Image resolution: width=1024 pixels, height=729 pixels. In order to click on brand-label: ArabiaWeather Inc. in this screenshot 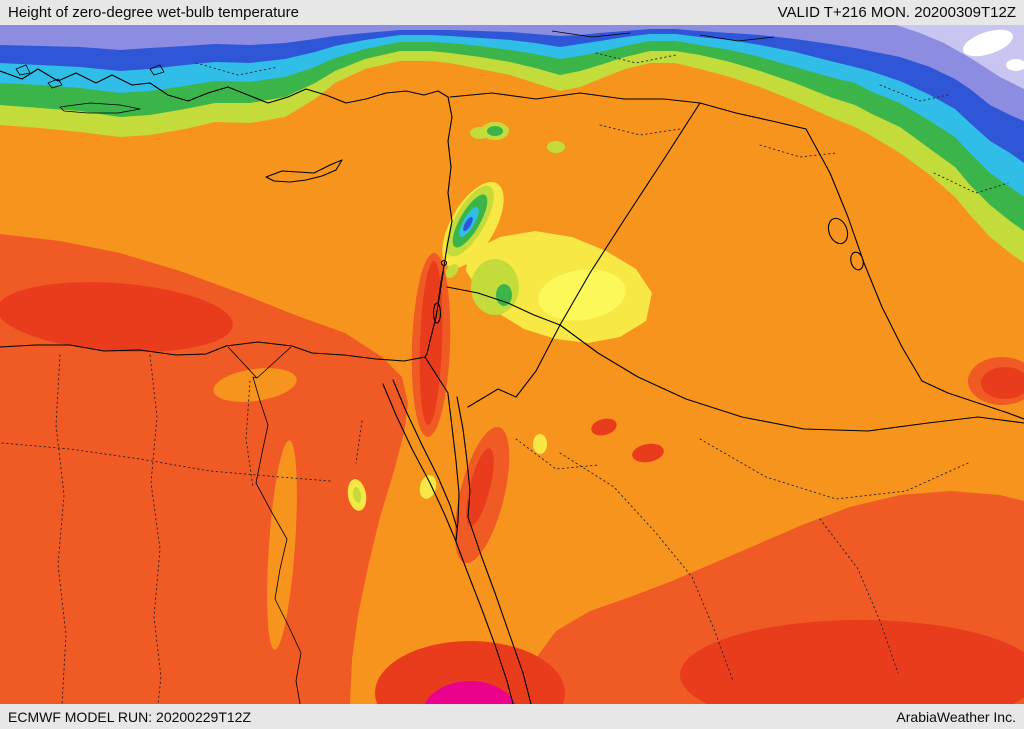, I will do `click(956, 716)`.